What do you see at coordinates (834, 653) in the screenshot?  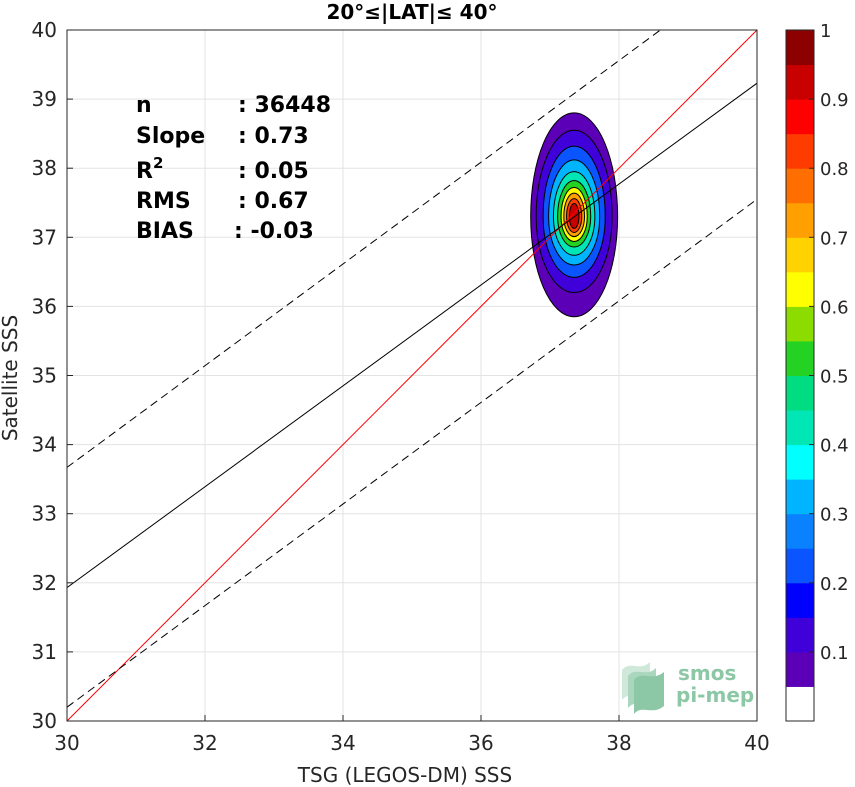 I see `colorbar-tick-label: 0.1` at bounding box center [834, 653].